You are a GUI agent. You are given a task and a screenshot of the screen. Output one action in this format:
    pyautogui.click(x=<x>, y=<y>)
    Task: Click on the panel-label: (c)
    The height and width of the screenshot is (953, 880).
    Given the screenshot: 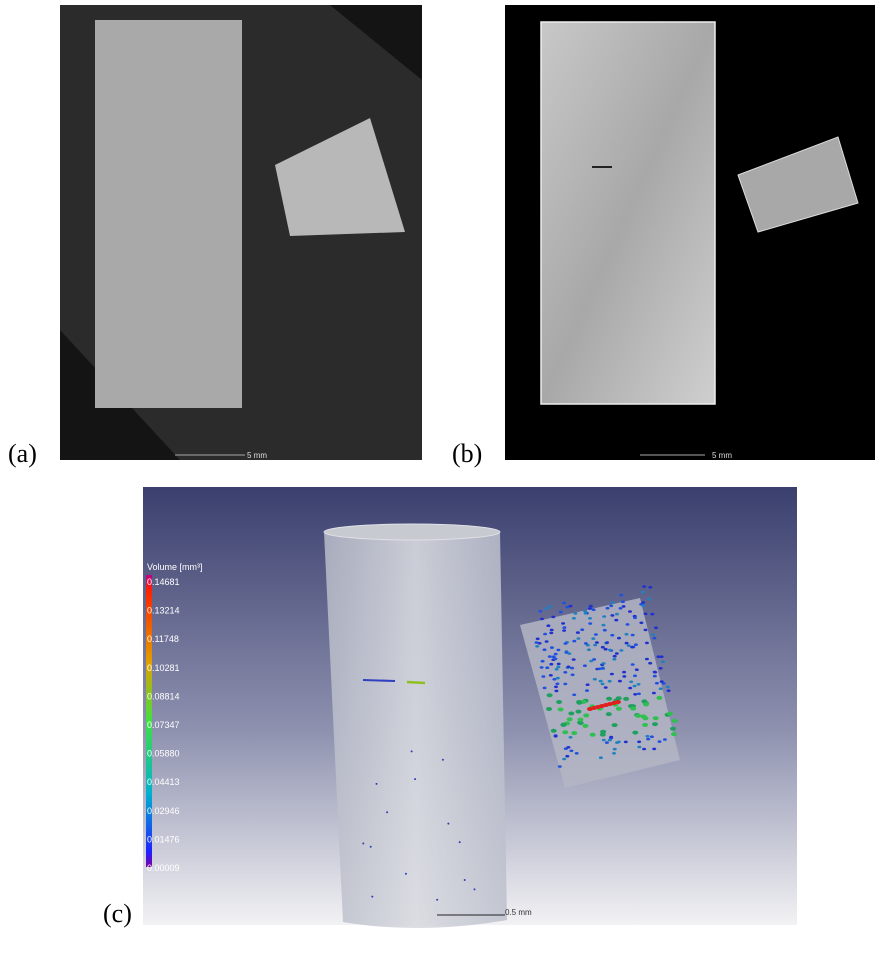 What is the action you would take?
    pyautogui.click(x=117, y=913)
    